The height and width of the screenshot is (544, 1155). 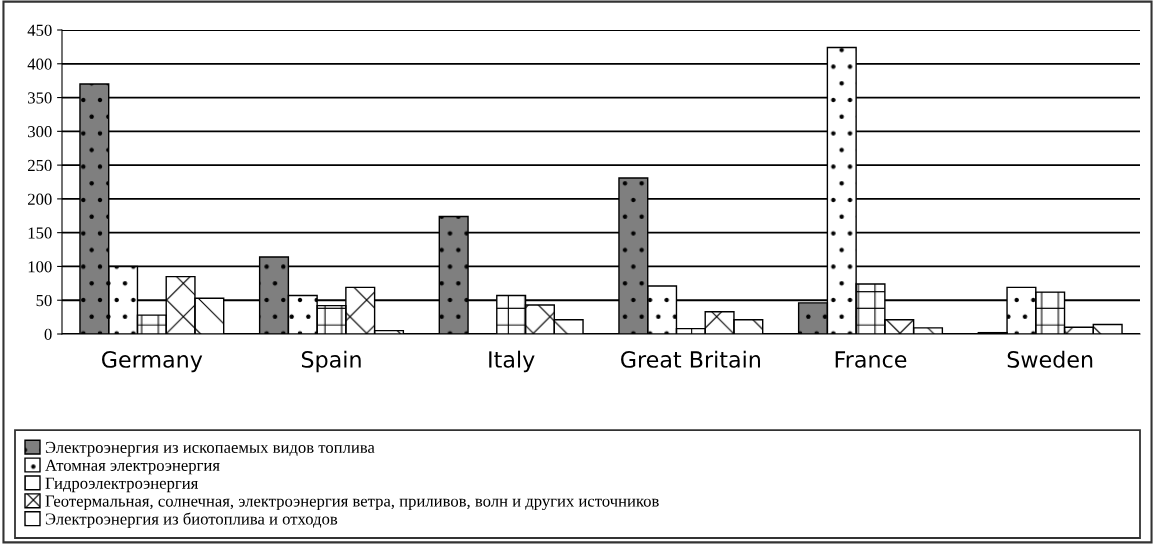 I want to click on x-tick-label: France, so click(x=871, y=359).